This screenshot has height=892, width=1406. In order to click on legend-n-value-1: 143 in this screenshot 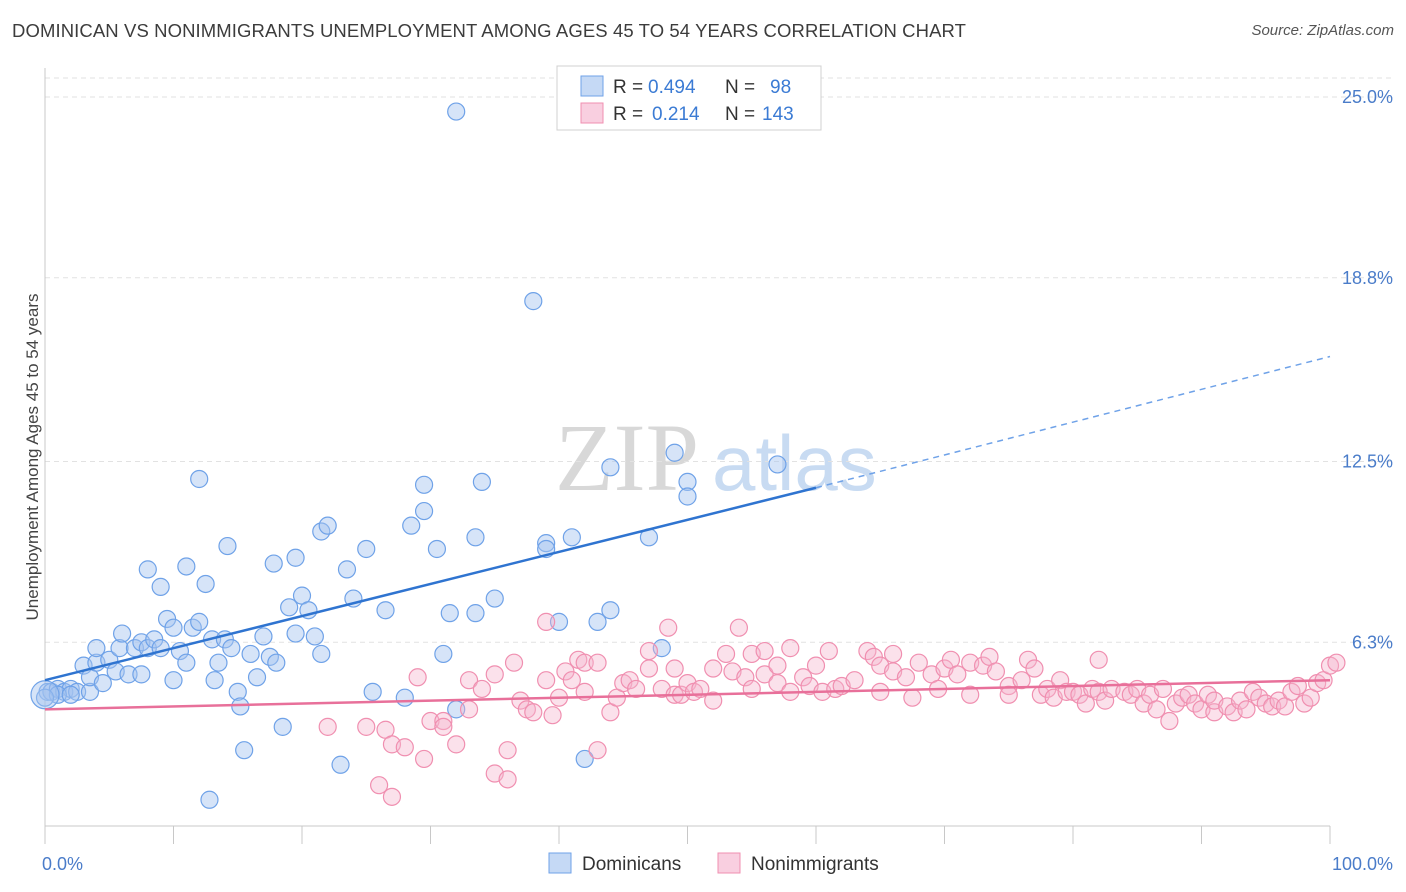, I will do `click(778, 114)`.